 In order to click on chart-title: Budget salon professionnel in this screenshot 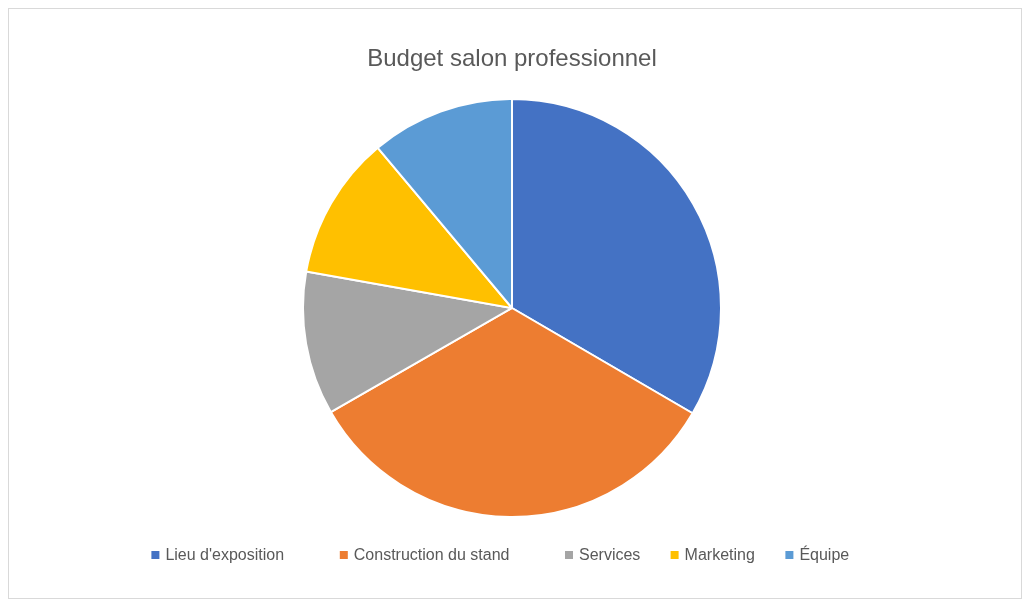, I will do `click(512, 57)`.